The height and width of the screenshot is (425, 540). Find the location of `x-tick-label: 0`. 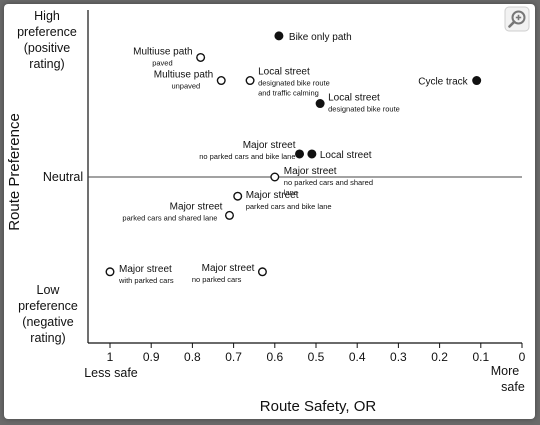

x-tick-label: 0 is located at coordinates (522, 357).